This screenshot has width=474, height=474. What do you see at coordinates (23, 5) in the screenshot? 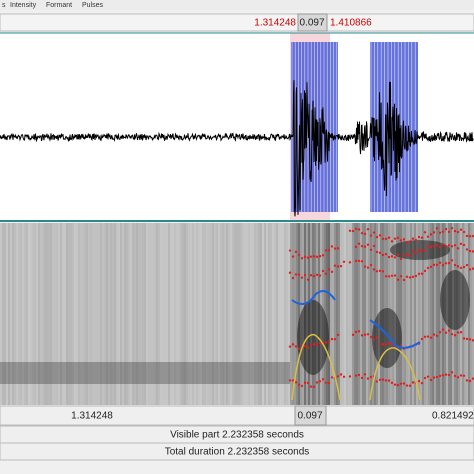
I see `menu-item: Intensity` at bounding box center [23, 5].